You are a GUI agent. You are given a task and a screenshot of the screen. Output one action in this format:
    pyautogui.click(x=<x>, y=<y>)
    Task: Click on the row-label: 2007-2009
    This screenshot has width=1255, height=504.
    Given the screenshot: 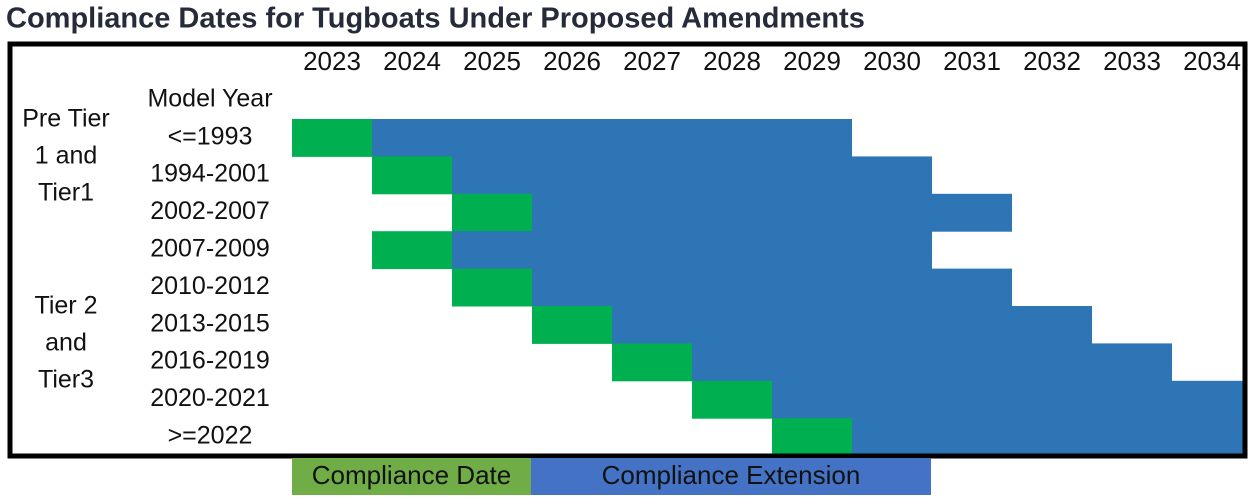 What is the action you would take?
    pyautogui.click(x=210, y=249)
    